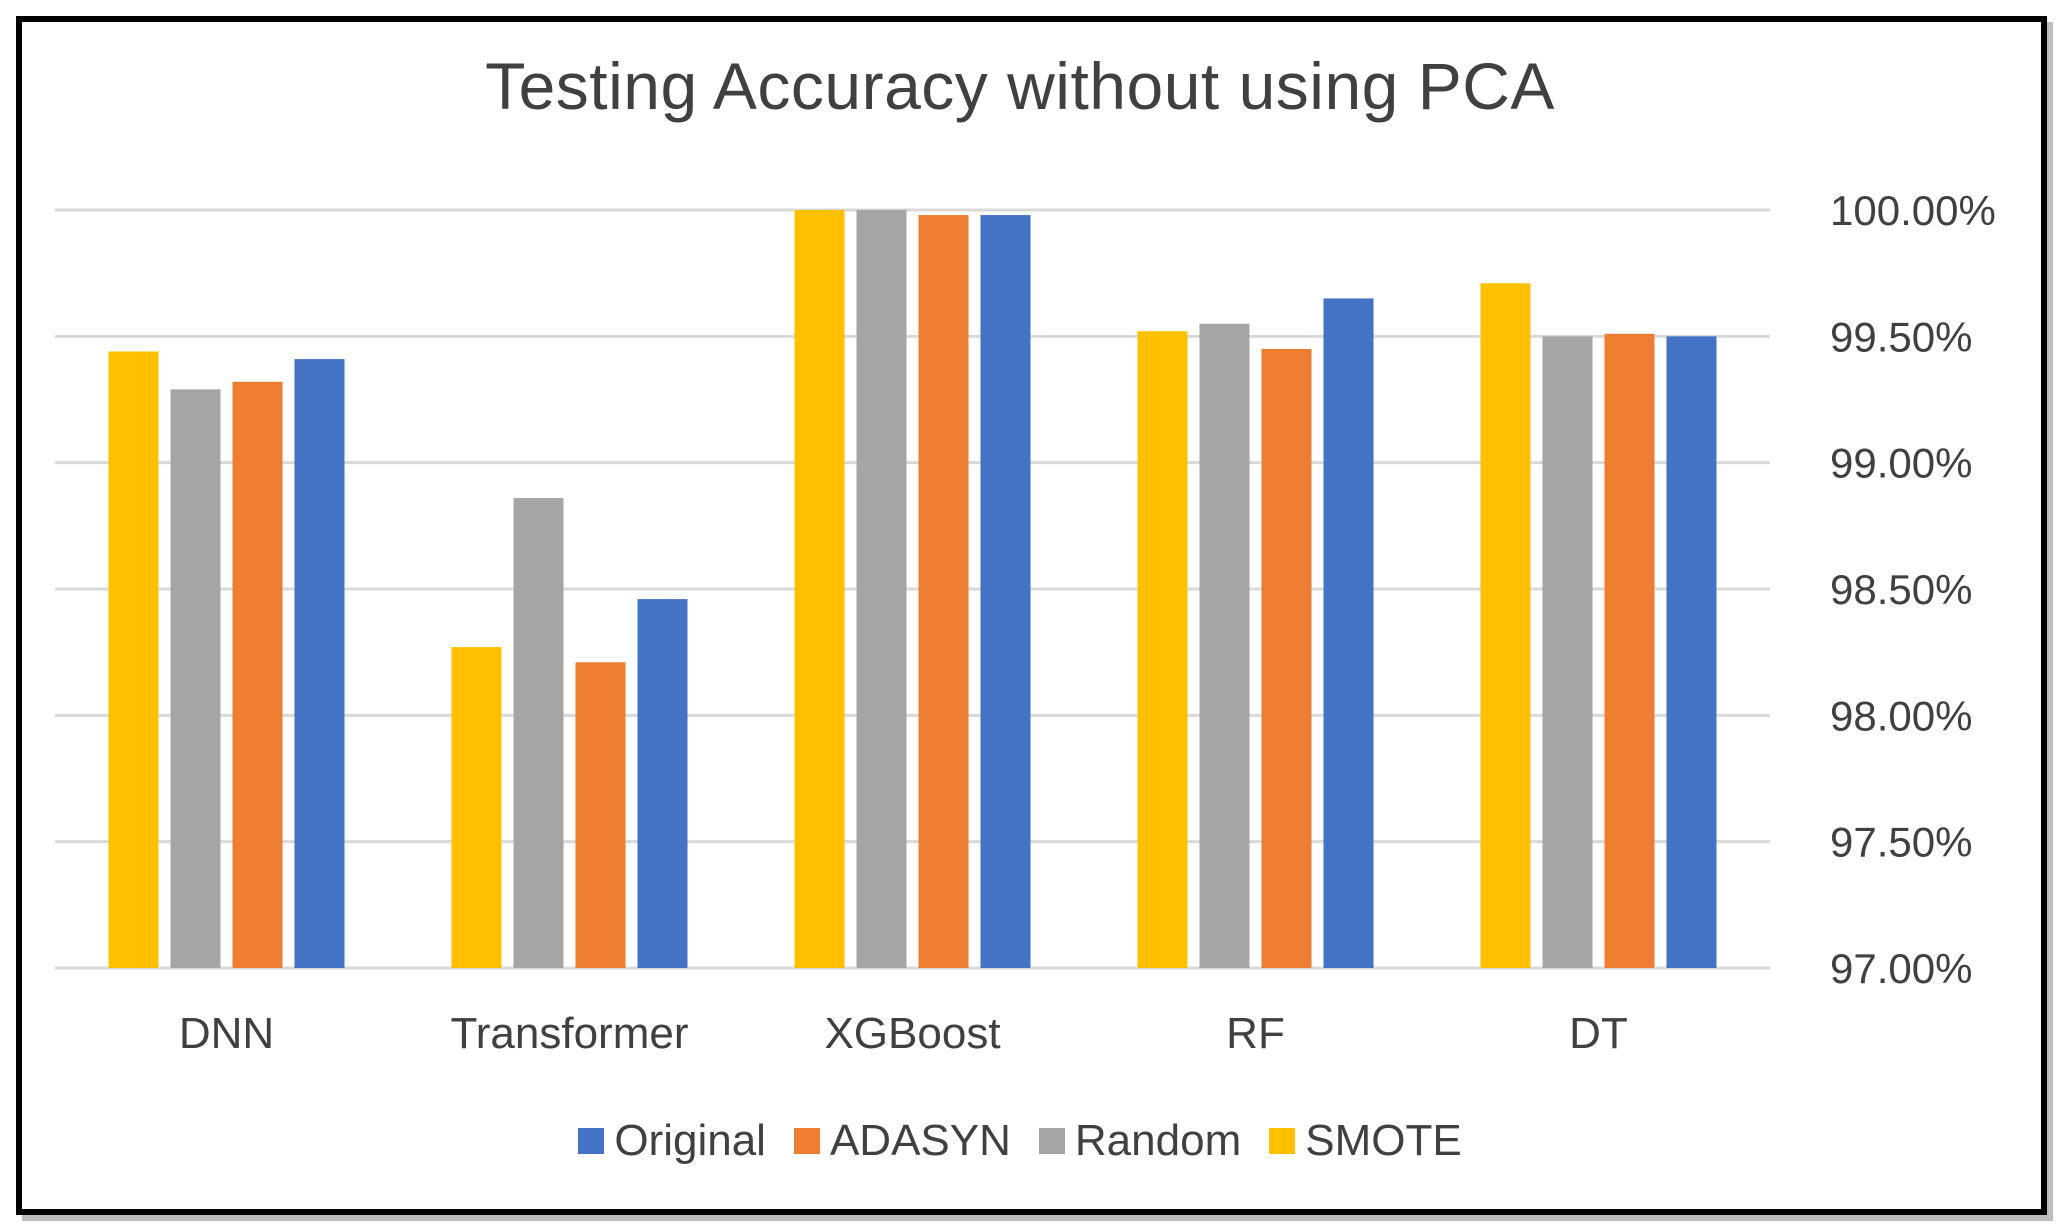 The height and width of the screenshot is (1231, 2063). Describe the element at coordinates (195, 679) in the screenshot. I see `bar-random-dnn` at that location.